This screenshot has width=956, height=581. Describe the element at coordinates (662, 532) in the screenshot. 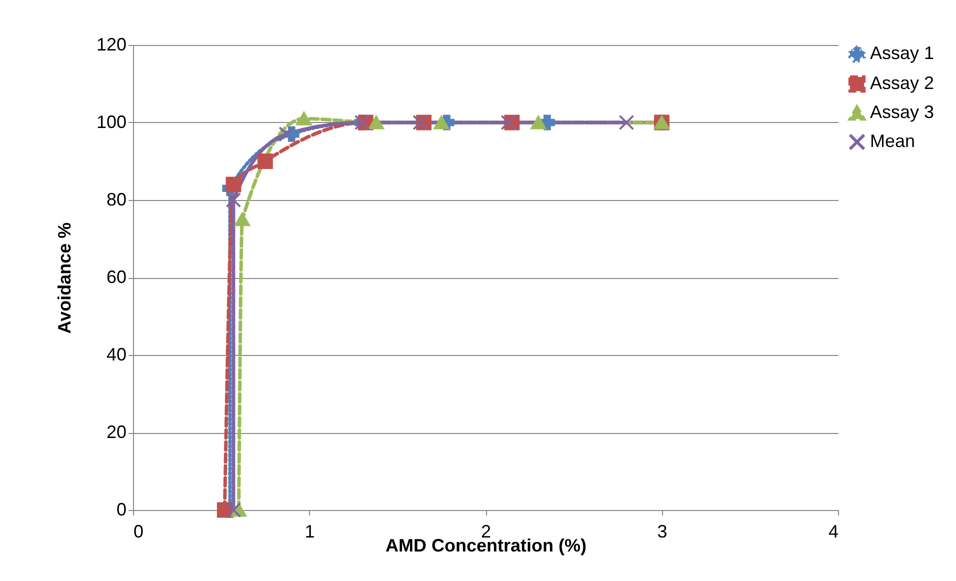

I see `x-tick-label: 3` at that location.